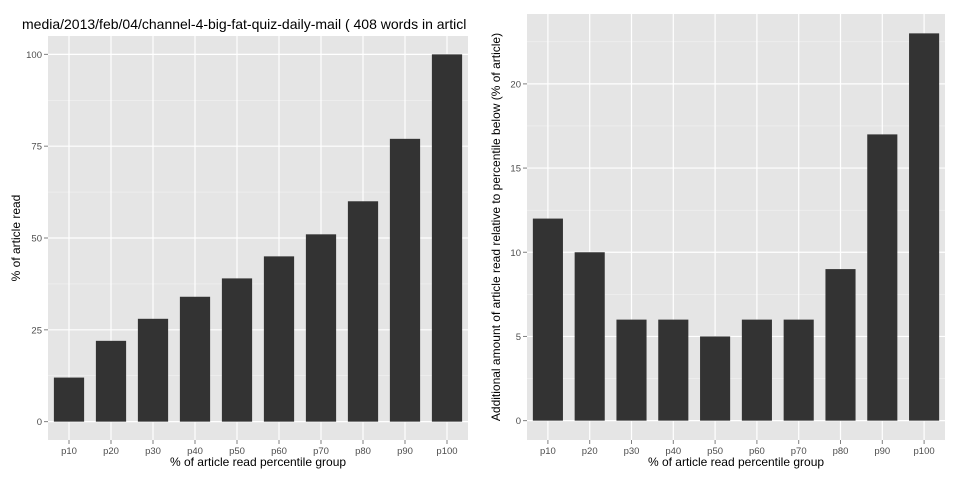 The width and height of the screenshot is (960, 480). What do you see at coordinates (36, 147) in the screenshot?
I see `y-tick-label: 75` at bounding box center [36, 147].